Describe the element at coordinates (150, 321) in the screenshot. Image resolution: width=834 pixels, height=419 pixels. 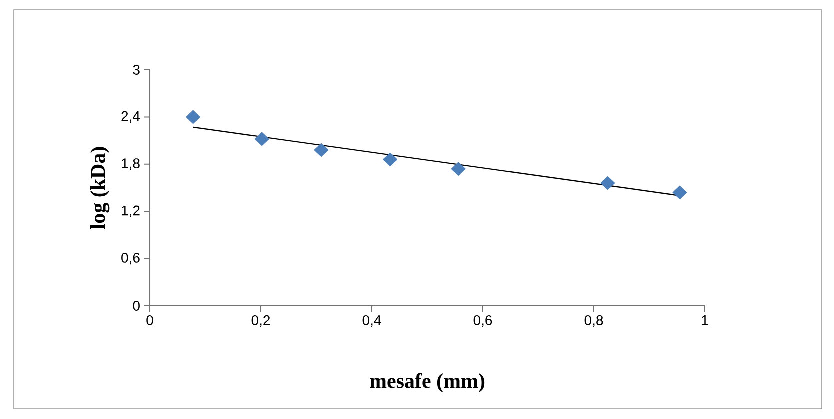
I see `x-tick-label: 0` at that location.